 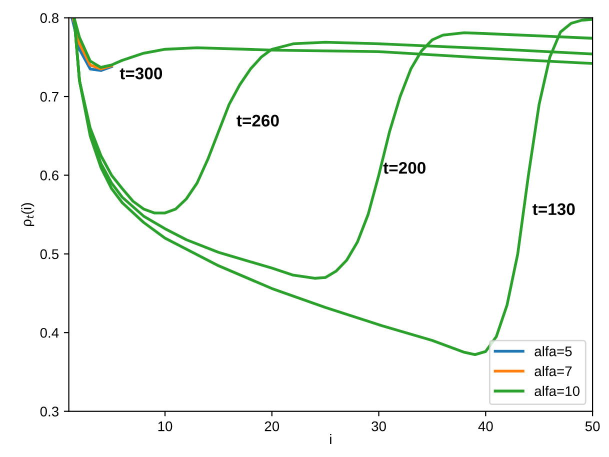 What do you see at coordinates (485, 426) in the screenshot?
I see `x-tick-label: 40` at bounding box center [485, 426].